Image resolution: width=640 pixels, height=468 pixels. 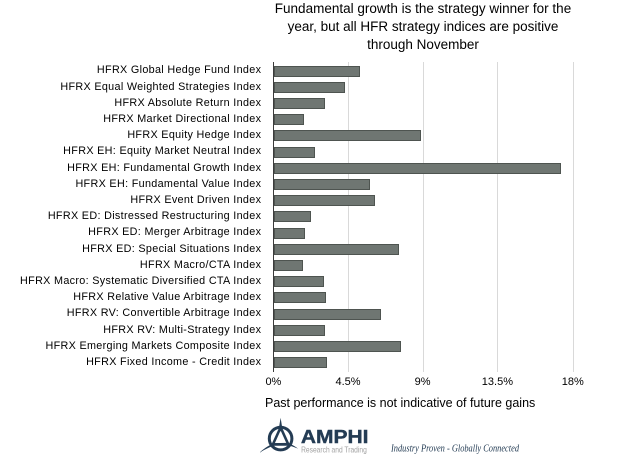 What do you see at coordinates (334, 450) in the screenshot?
I see `svg-text: Research and Trading` at bounding box center [334, 450].